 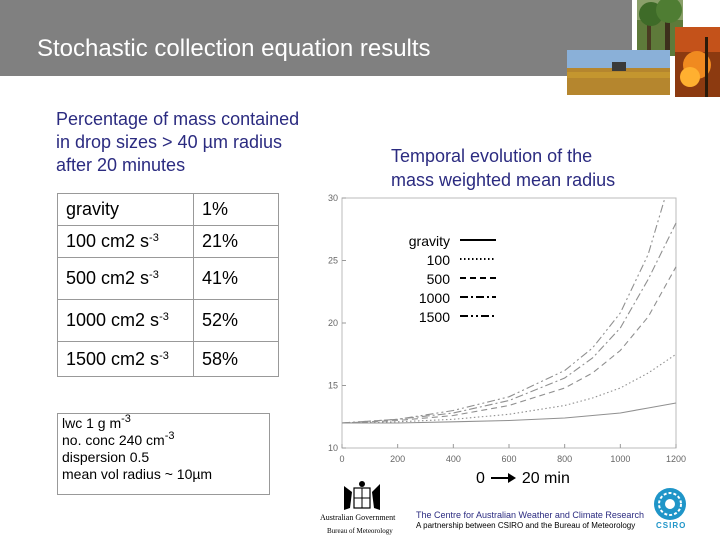 I want to click on table-row: 500 cm2 s-3 41%, so click(x=168, y=278).